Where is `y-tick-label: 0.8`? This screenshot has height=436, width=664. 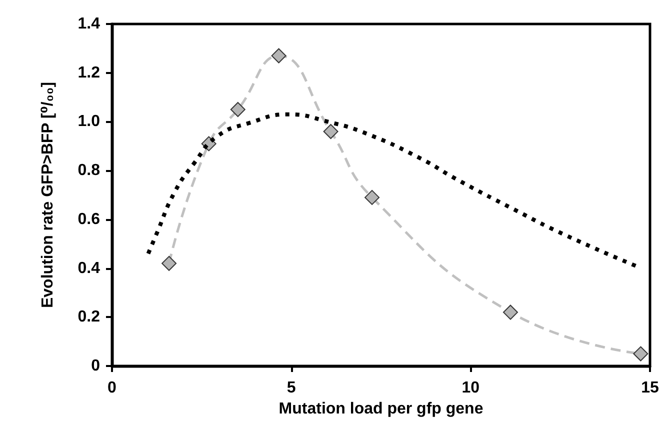
y-tick-label: 0.8 is located at coordinates (89, 171).